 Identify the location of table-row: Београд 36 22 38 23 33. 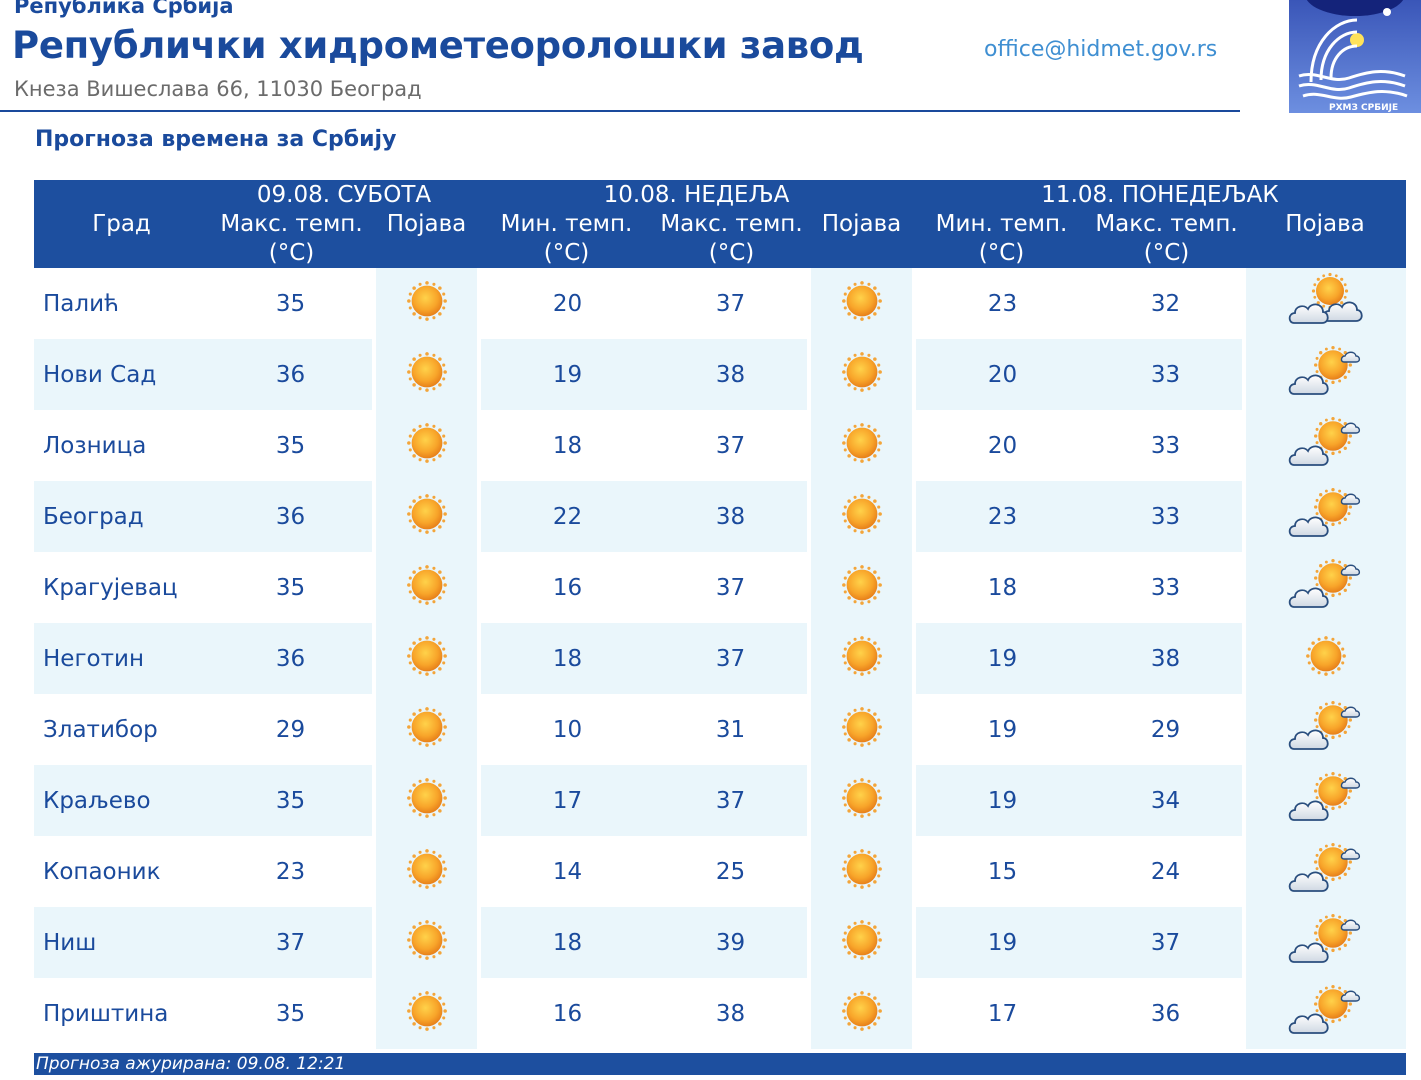
(720, 516).